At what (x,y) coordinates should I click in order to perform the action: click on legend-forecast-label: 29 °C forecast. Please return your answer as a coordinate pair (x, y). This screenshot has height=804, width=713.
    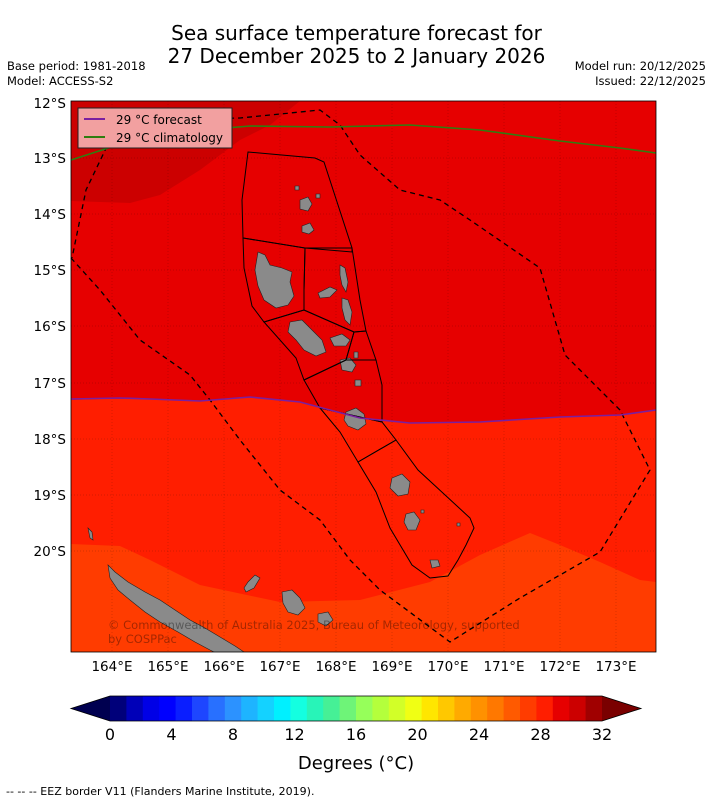
    Looking at the image, I should click on (159, 120).